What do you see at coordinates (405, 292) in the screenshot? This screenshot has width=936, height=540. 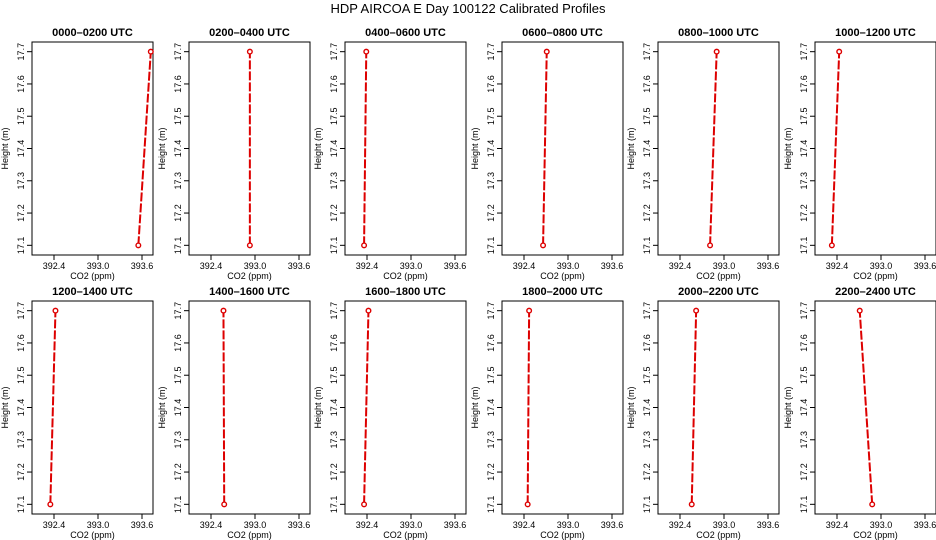 I see `panel-title: 1600–1800 UTC` at bounding box center [405, 292].